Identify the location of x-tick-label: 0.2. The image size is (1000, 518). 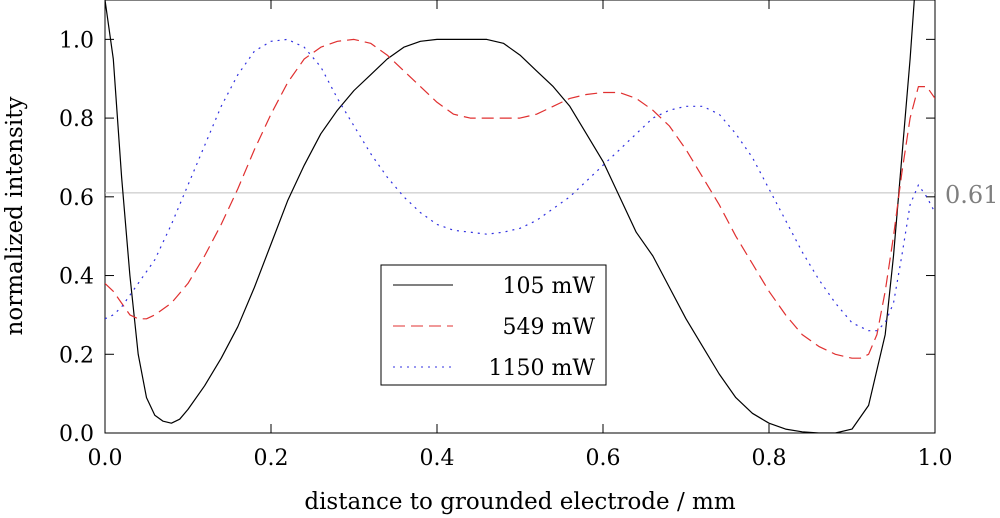
(271, 458).